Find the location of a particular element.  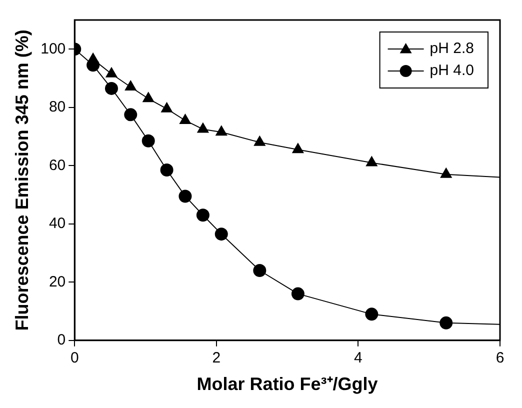

y-tick-label: 100 is located at coordinates (53, 49).